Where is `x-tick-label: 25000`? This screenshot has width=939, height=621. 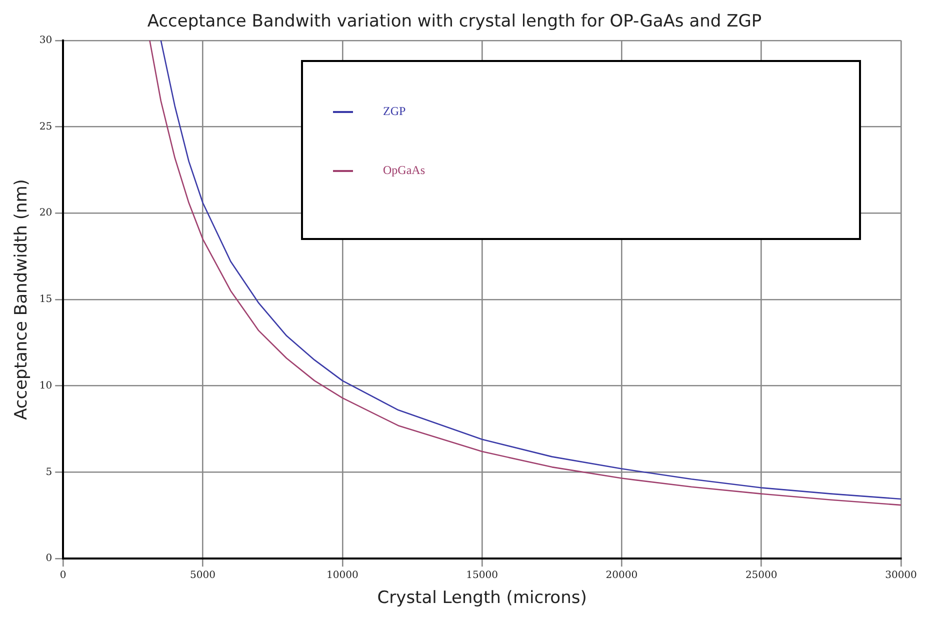
x-tick-label: 25000 is located at coordinates (761, 576).